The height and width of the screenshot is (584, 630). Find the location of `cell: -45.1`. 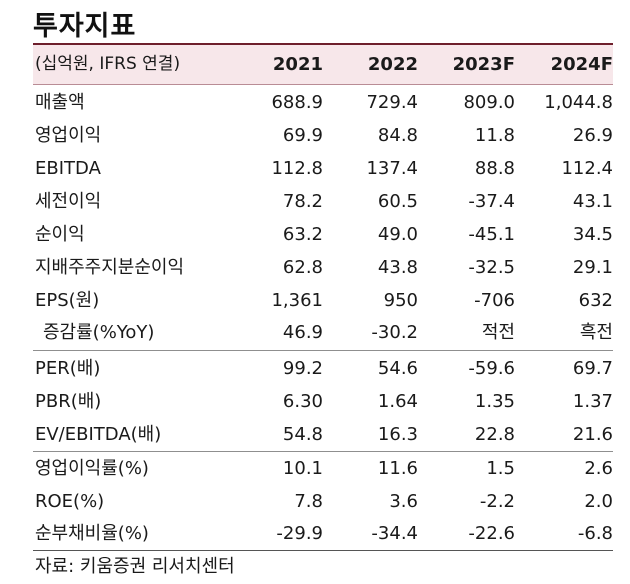

cell: -45.1 is located at coordinates (491, 234).